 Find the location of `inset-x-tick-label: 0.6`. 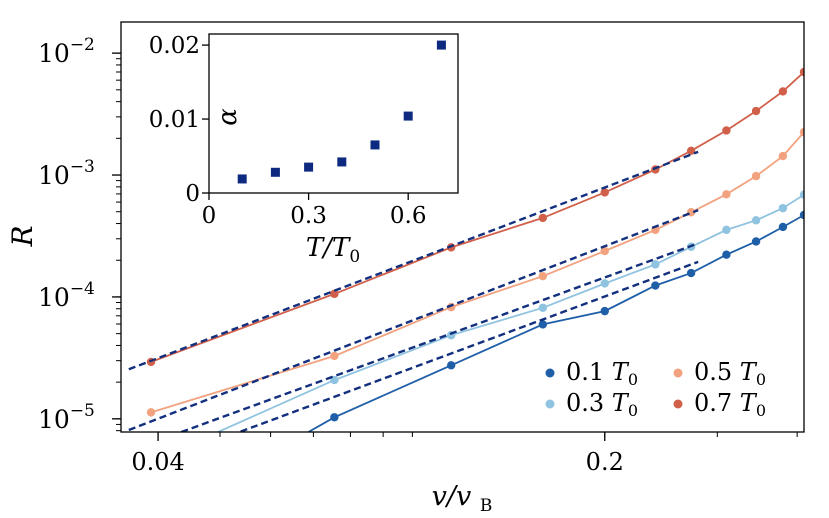

inset-x-tick-label: 0.6 is located at coordinates (408, 216).